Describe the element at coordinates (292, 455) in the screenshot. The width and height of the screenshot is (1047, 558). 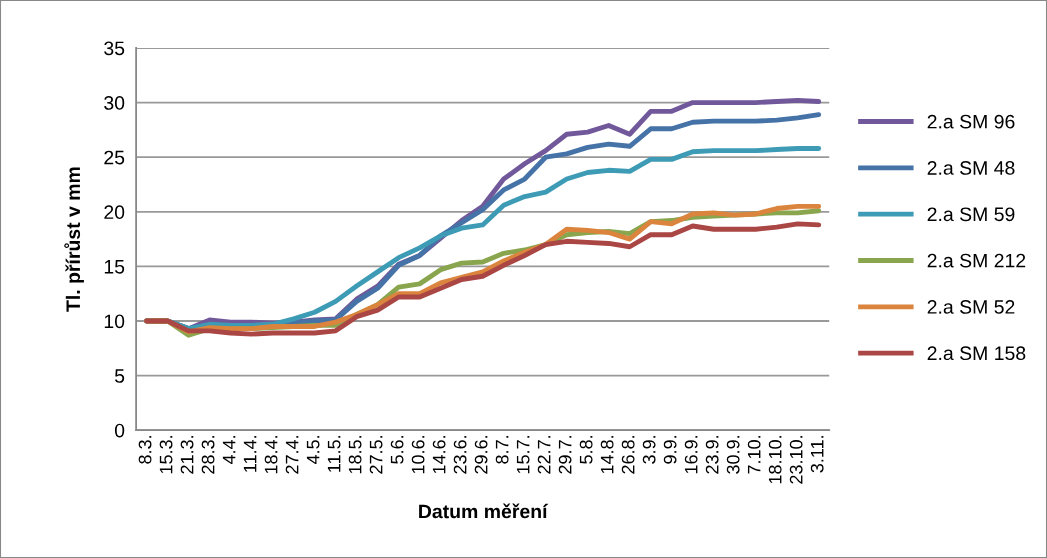
I see `x-tick-label: 27.4.` at that location.